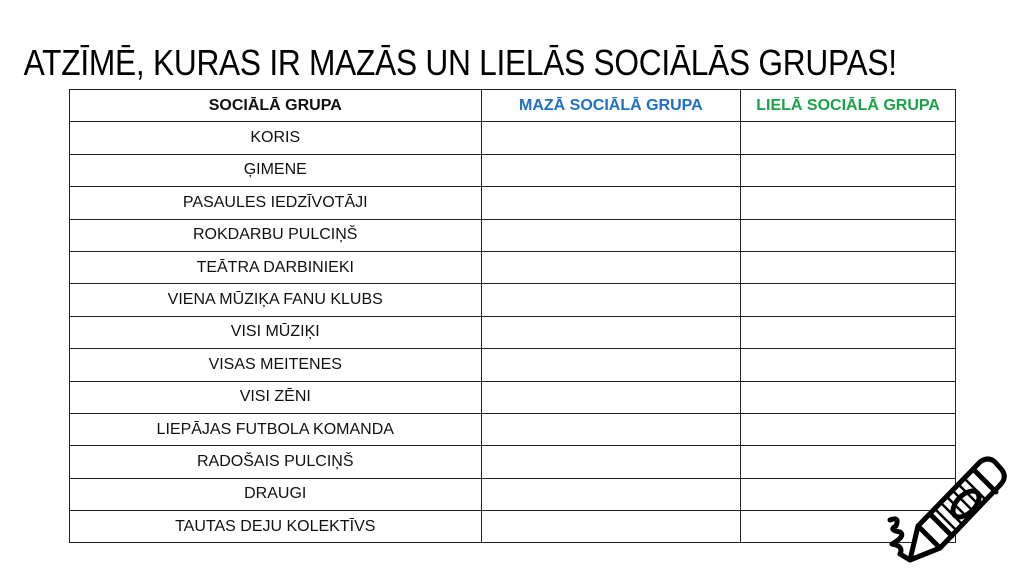  Describe the element at coordinates (275, 105) in the screenshot. I see `header-social-group: SOCIĀLĀ GRUPA` at that location.